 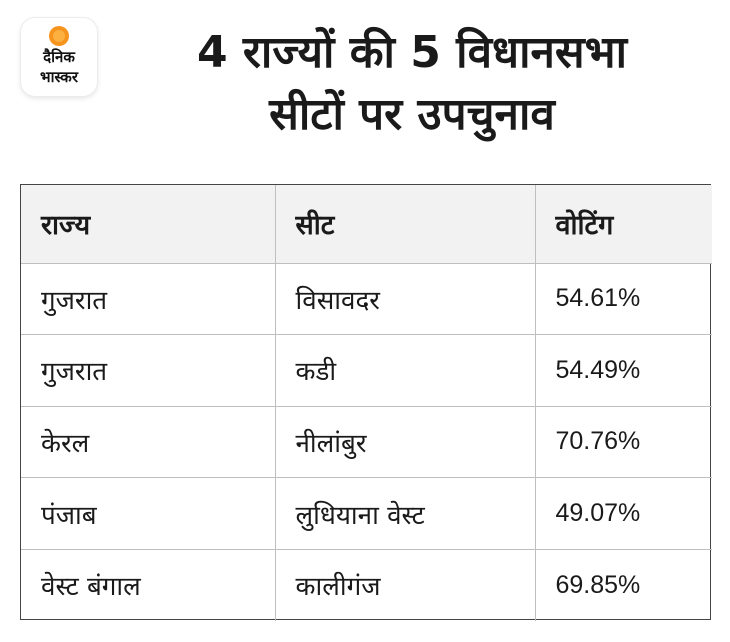 I want to click on cell-seat: कालीगंज, so click(x=405, y=585).